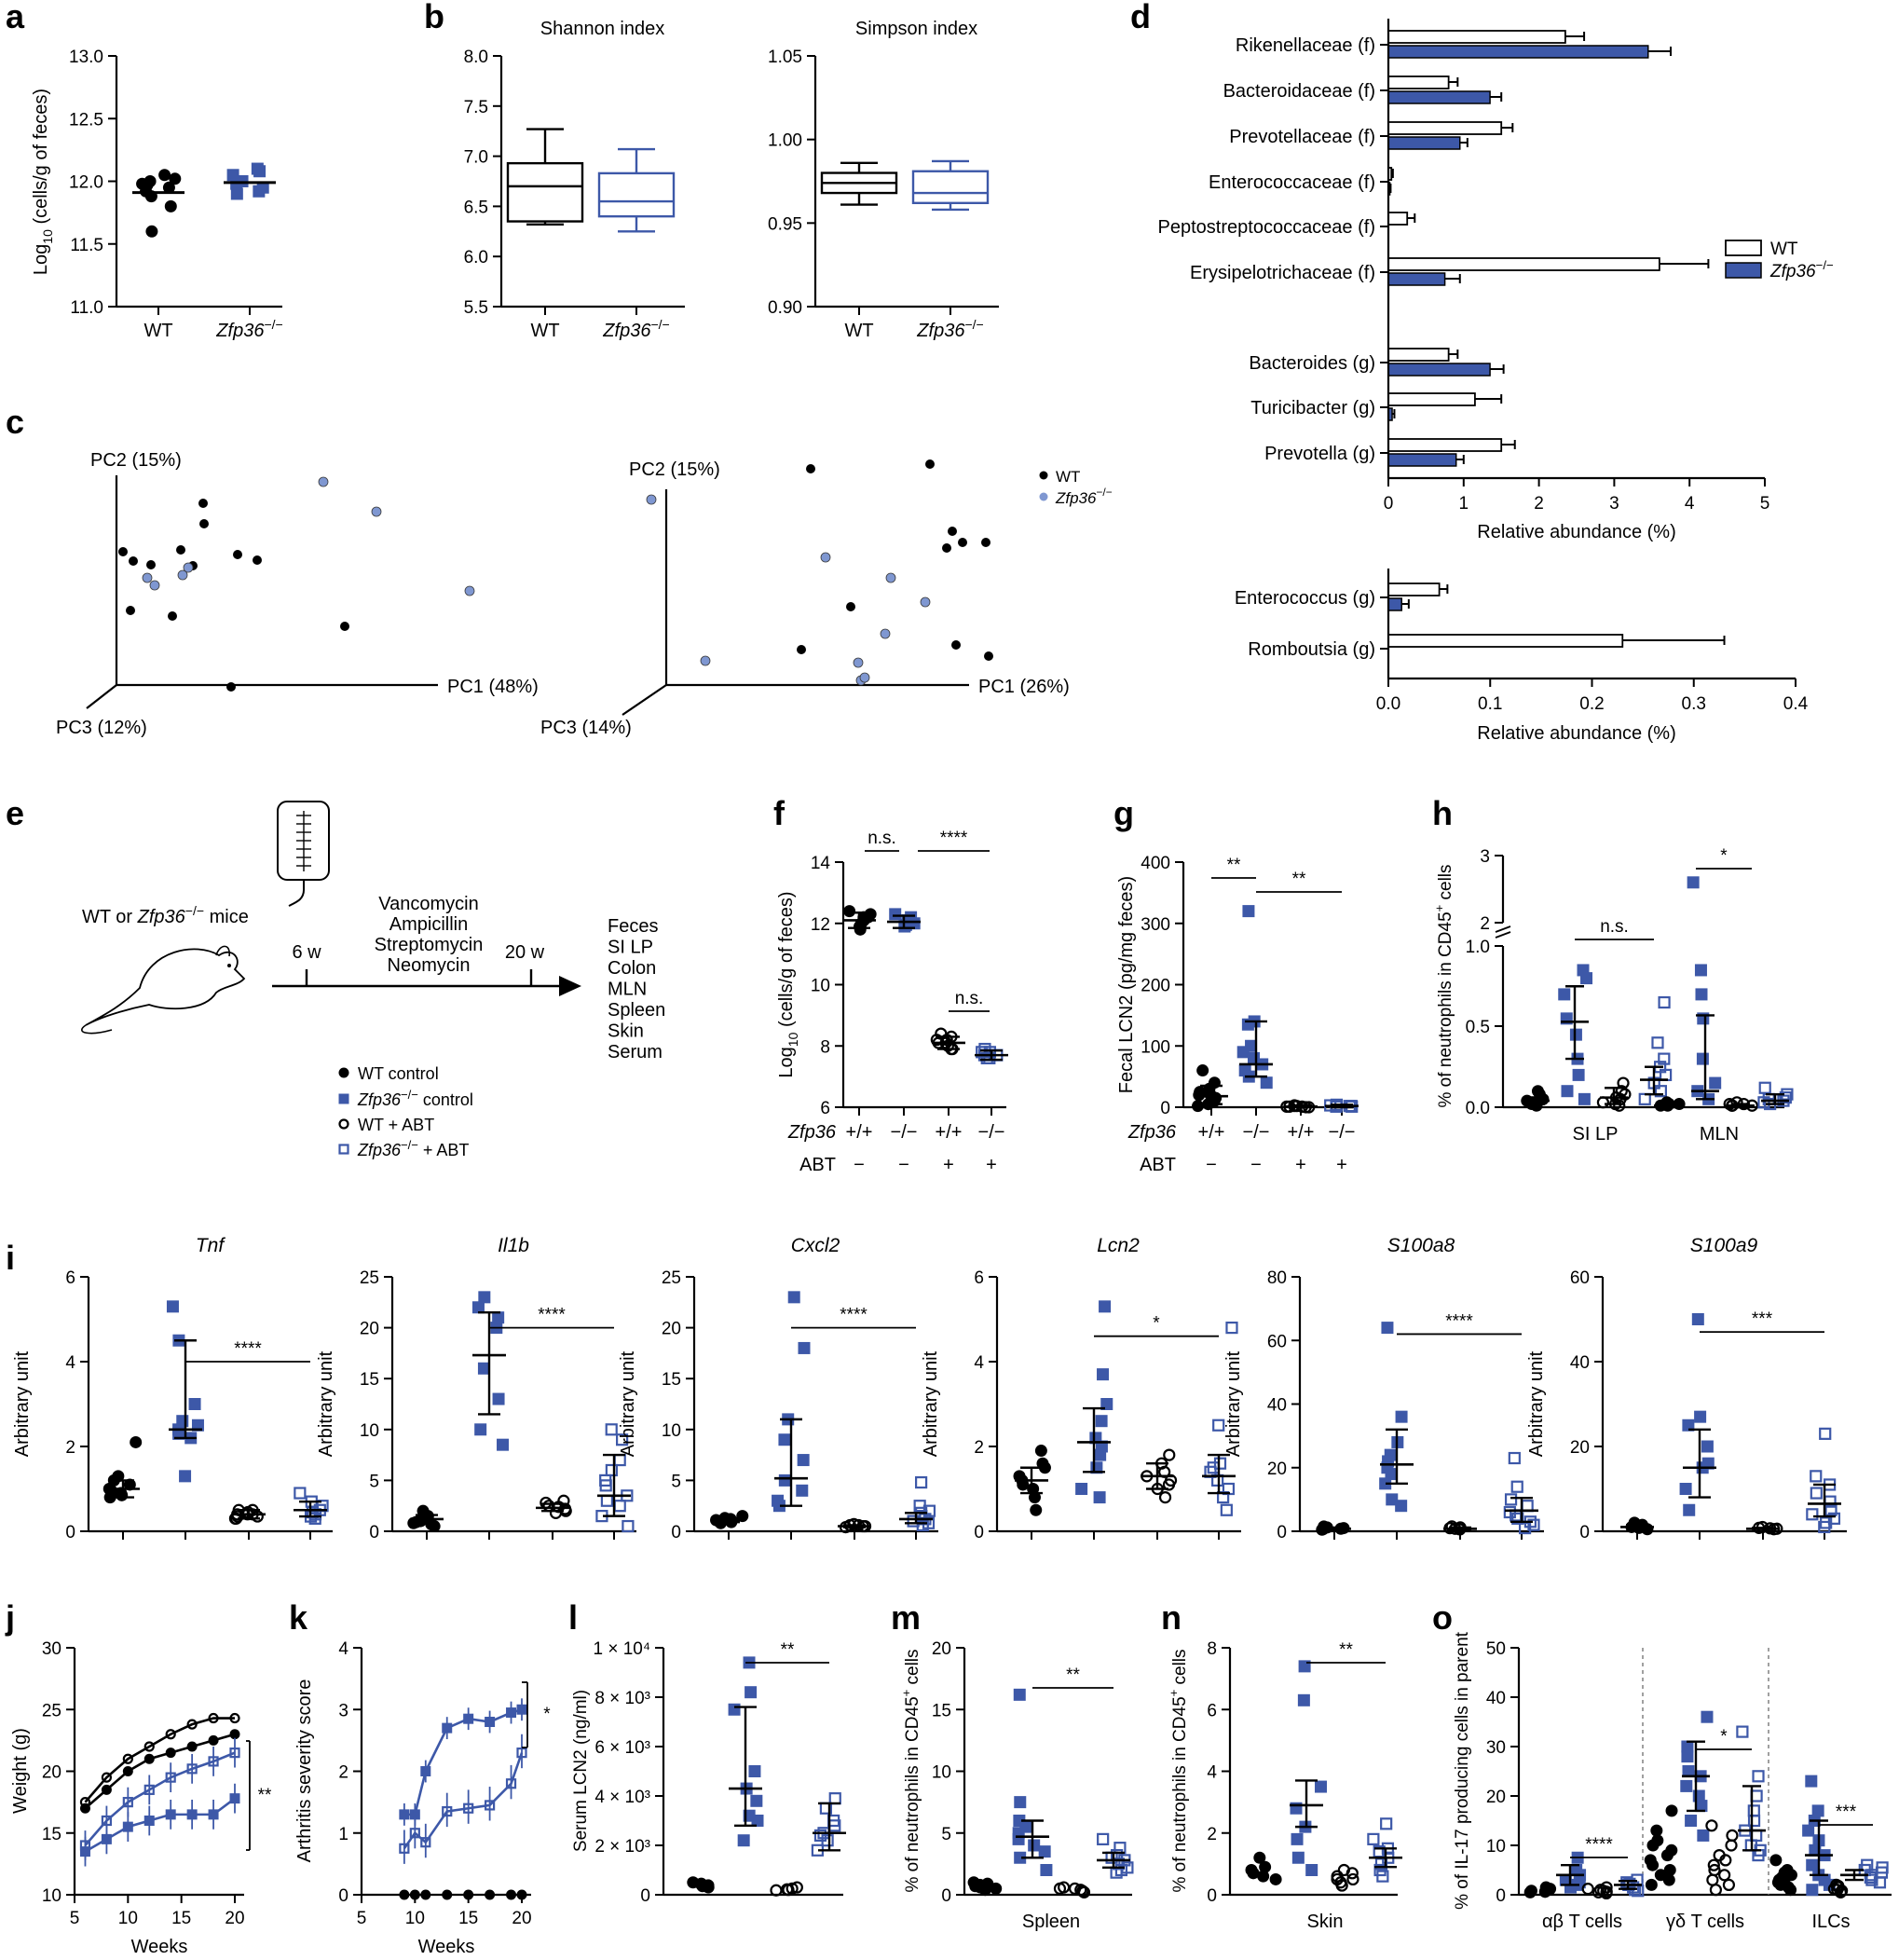  Describe the element at coordinates (1485, 857) in the screenshot. I see `y-tick-label: 3` at that location.